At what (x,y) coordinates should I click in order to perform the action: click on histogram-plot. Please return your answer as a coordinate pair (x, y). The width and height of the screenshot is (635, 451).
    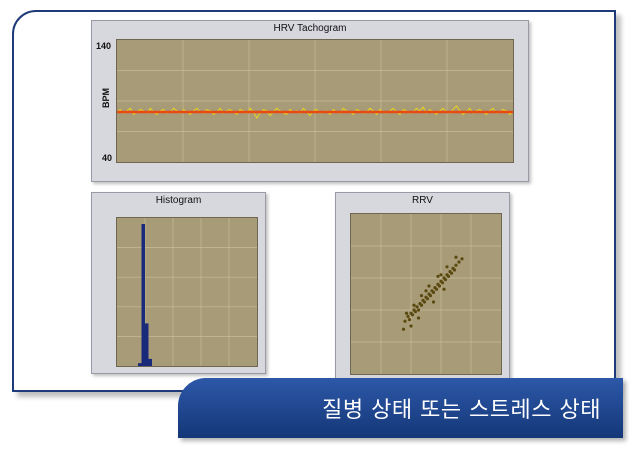
    Looking at the image, I should click on (187, 292).